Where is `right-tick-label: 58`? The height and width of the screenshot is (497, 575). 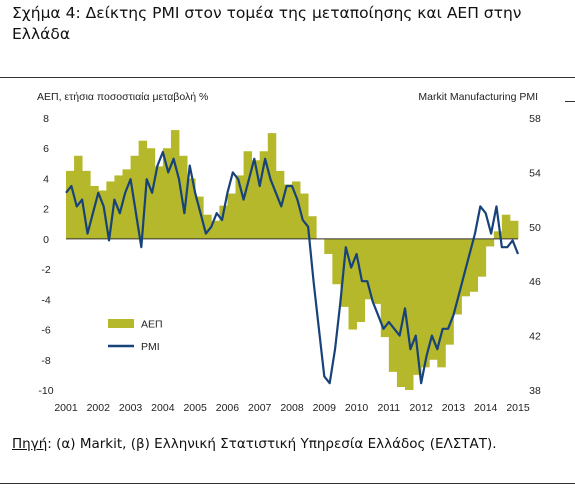 right-tick-label: 58 is located at coordinates (535, 119).